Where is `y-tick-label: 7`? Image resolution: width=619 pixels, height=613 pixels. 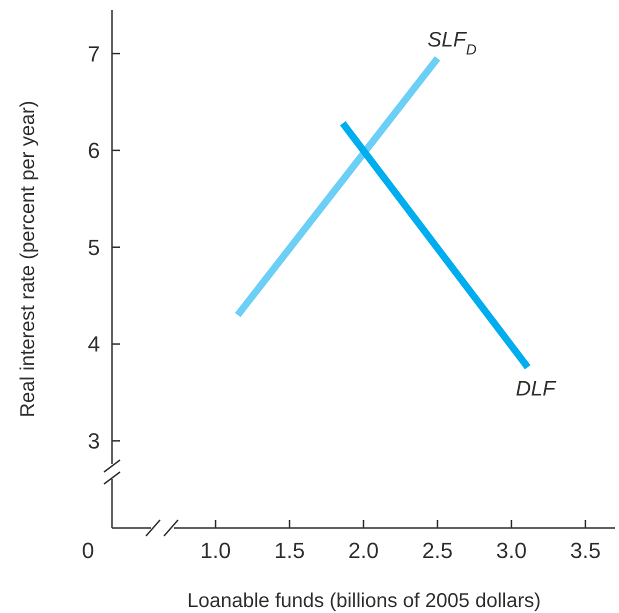
y-tick-label: 7 is located at coordinates (94, 53).